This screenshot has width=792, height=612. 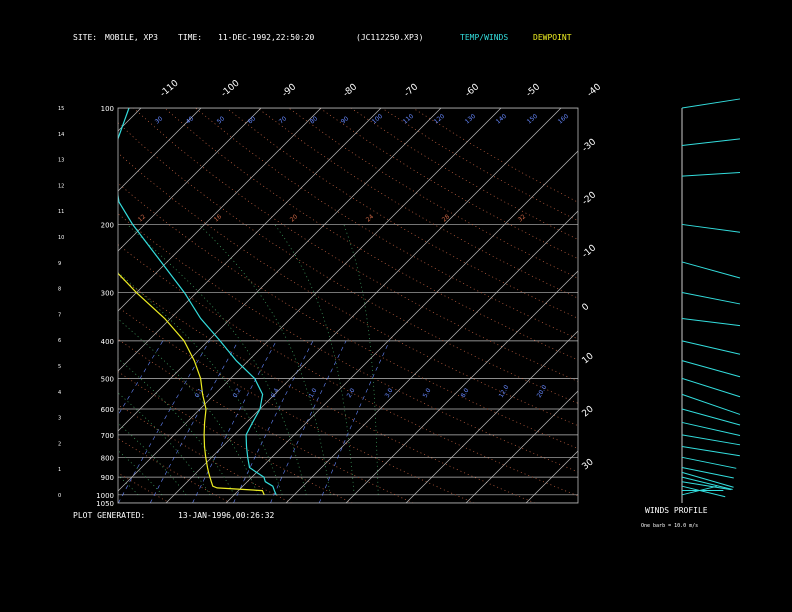 I want to click on site-label: SITE:, so click(x=85, y=37).